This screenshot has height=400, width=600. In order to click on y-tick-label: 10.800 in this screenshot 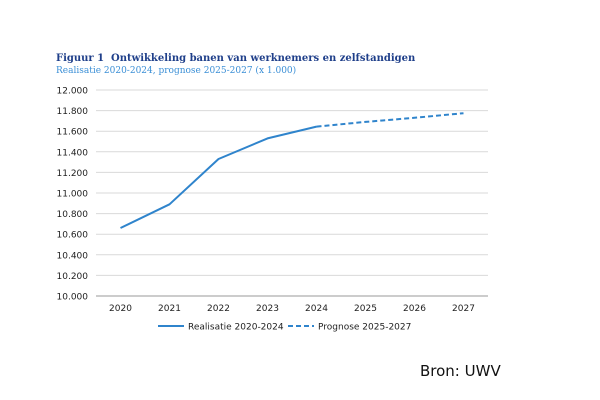, I will do `click(73, 215)`.